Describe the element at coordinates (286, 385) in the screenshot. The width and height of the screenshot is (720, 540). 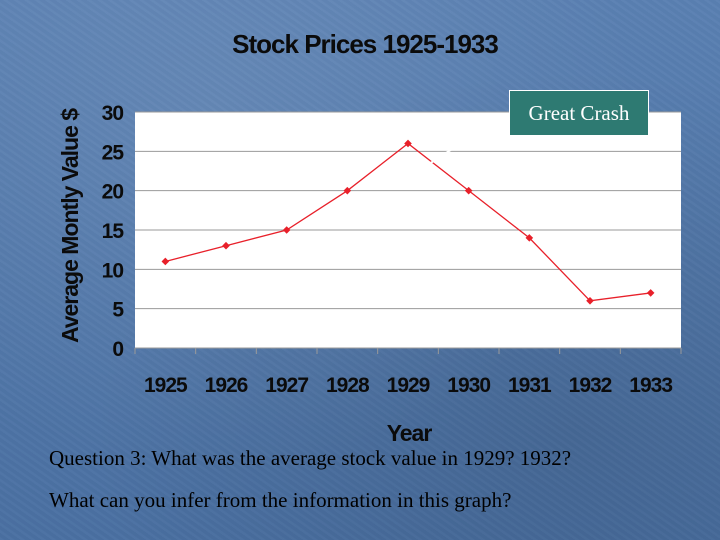
I see `x-tick-label: 1927` at that location.